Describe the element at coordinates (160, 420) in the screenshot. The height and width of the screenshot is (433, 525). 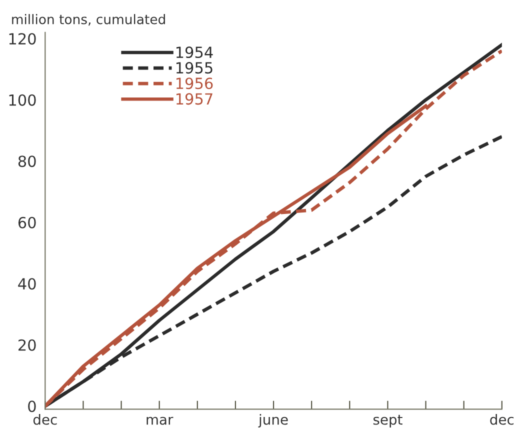
I see `x-tick-label: mar` at that location.